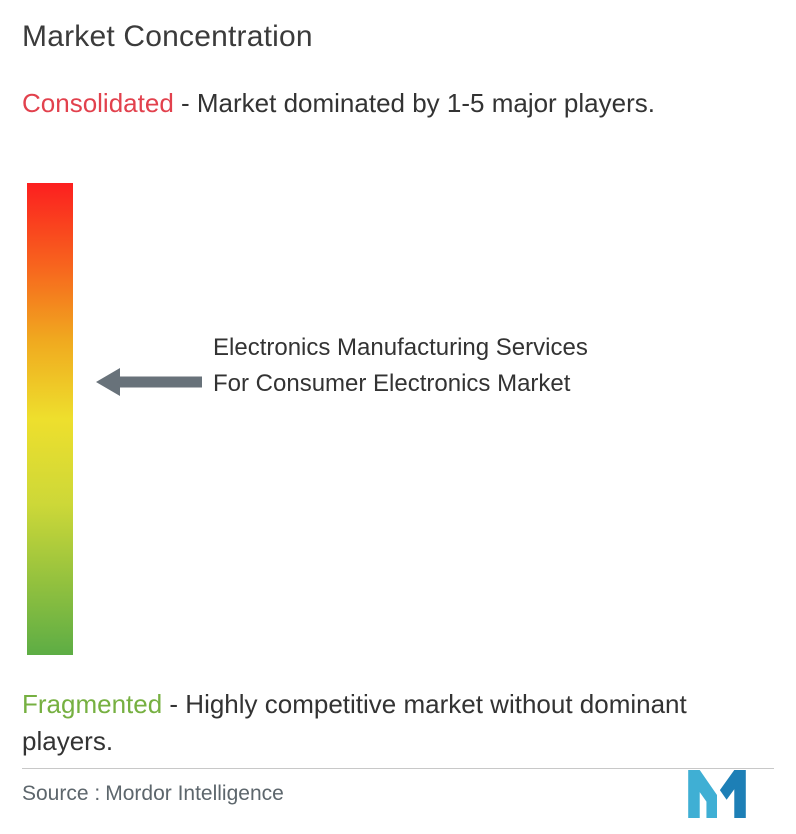 The width and height of the screenshot is (796, 834). What do you see at coordinates (167, 36) in the screenshot?
I see `page-title: Market Concentration` at bounding box center [167, 36].